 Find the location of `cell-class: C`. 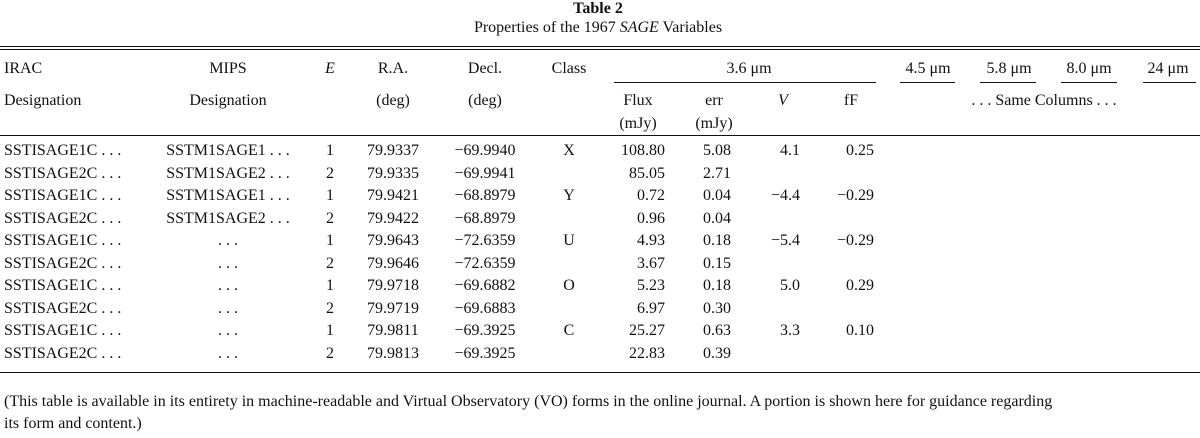

cell-class: C is located at coordinates (569, 330).